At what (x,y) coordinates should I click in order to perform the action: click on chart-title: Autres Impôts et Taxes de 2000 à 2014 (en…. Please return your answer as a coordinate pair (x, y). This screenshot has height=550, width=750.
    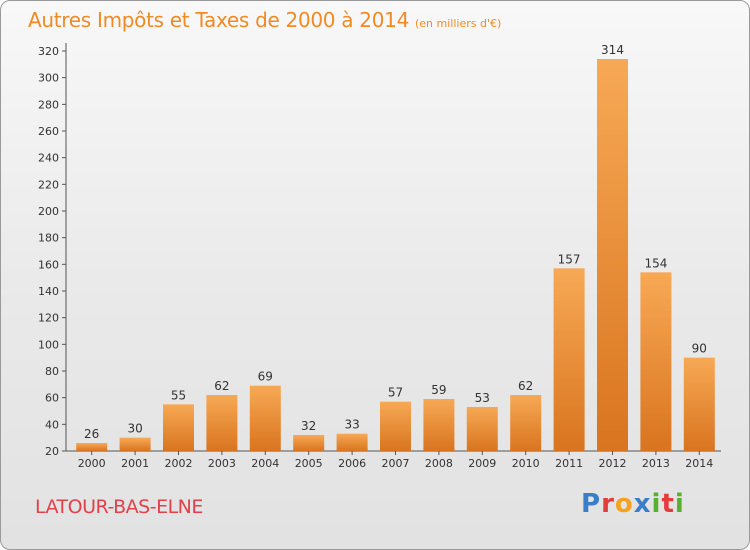
    Looking at the image, I should click on (264, 20).